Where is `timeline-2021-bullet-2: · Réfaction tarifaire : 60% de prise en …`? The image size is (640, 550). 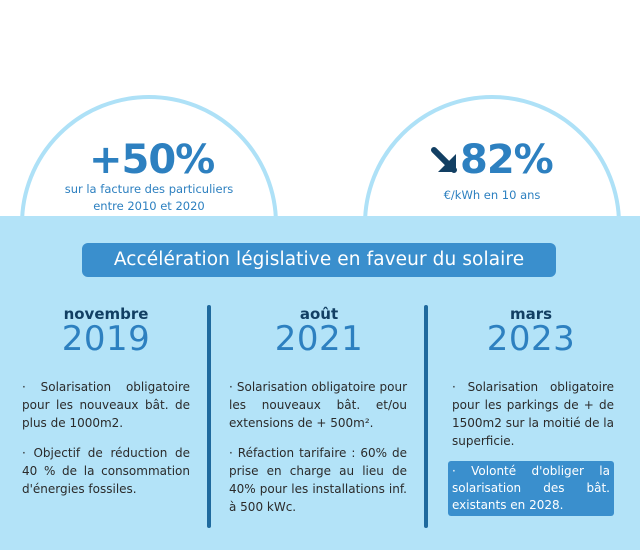
timeline-2021-bullet-2: · Réfaction tarifaire : 60% de prise en … is located at coordinates (318, 480).